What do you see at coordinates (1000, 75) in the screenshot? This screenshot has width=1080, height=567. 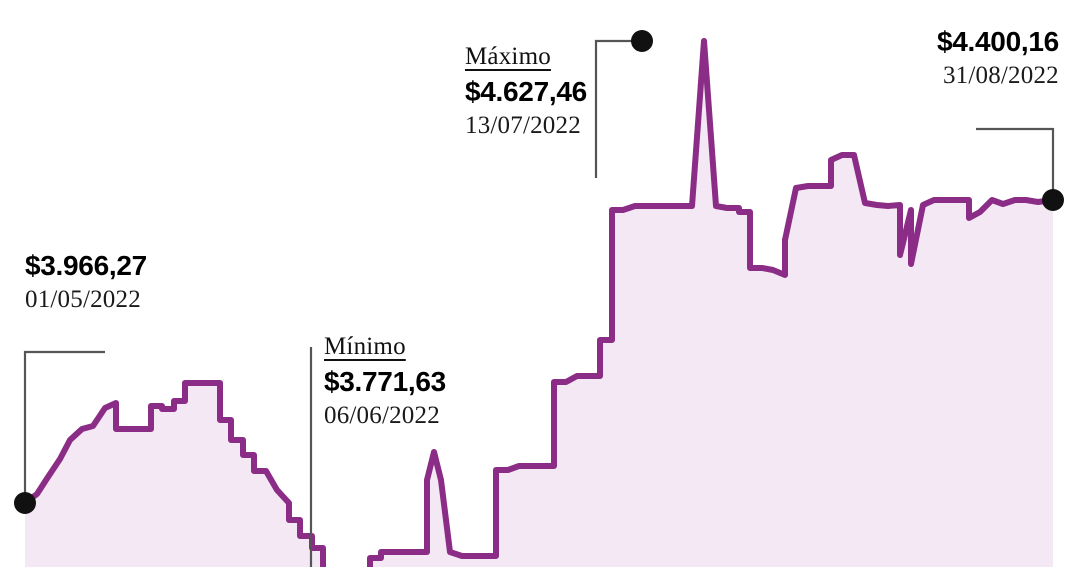 I see `annotation-end-date: 31/08/2022` at bounding box center [1000, 75].